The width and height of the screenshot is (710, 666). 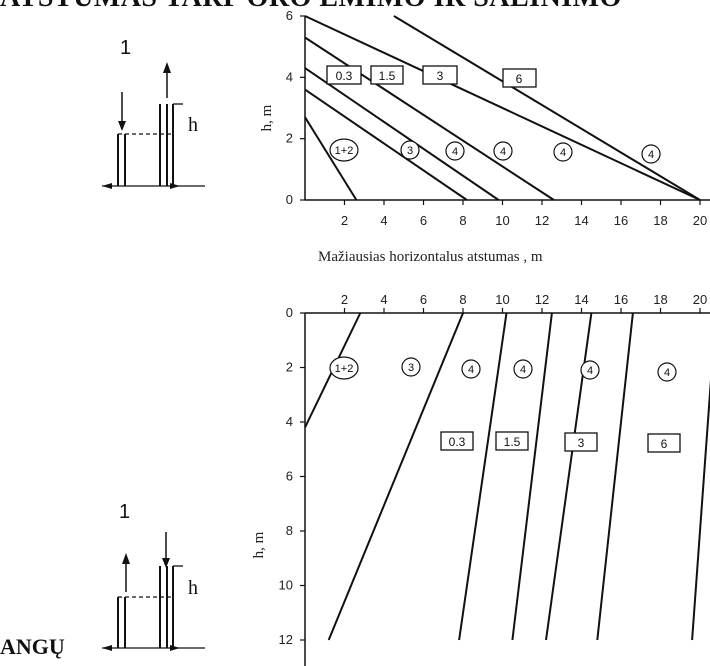 What do you see at coordinates (355, 7) in the screenshot?
I see `page-title: ATSTUMAS TARP ORO ĖMIMO IR ŠALINIMO` at bounding box center [355, 7].